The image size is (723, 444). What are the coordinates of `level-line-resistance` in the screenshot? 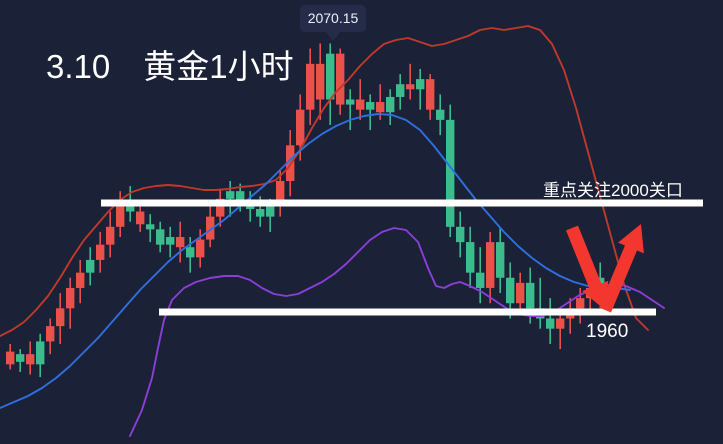 It's located at (402, 203).